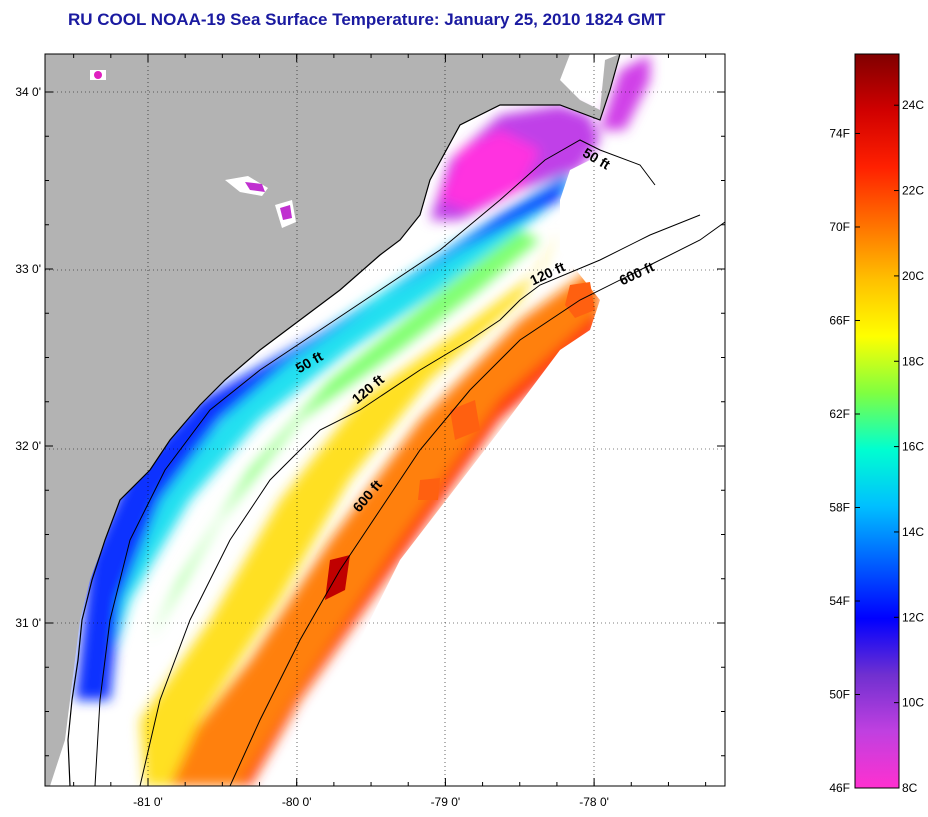  Describe the element at coordinates (839, 133) in the screenshot. I see `colorbar-label-f: 74F` at that location.